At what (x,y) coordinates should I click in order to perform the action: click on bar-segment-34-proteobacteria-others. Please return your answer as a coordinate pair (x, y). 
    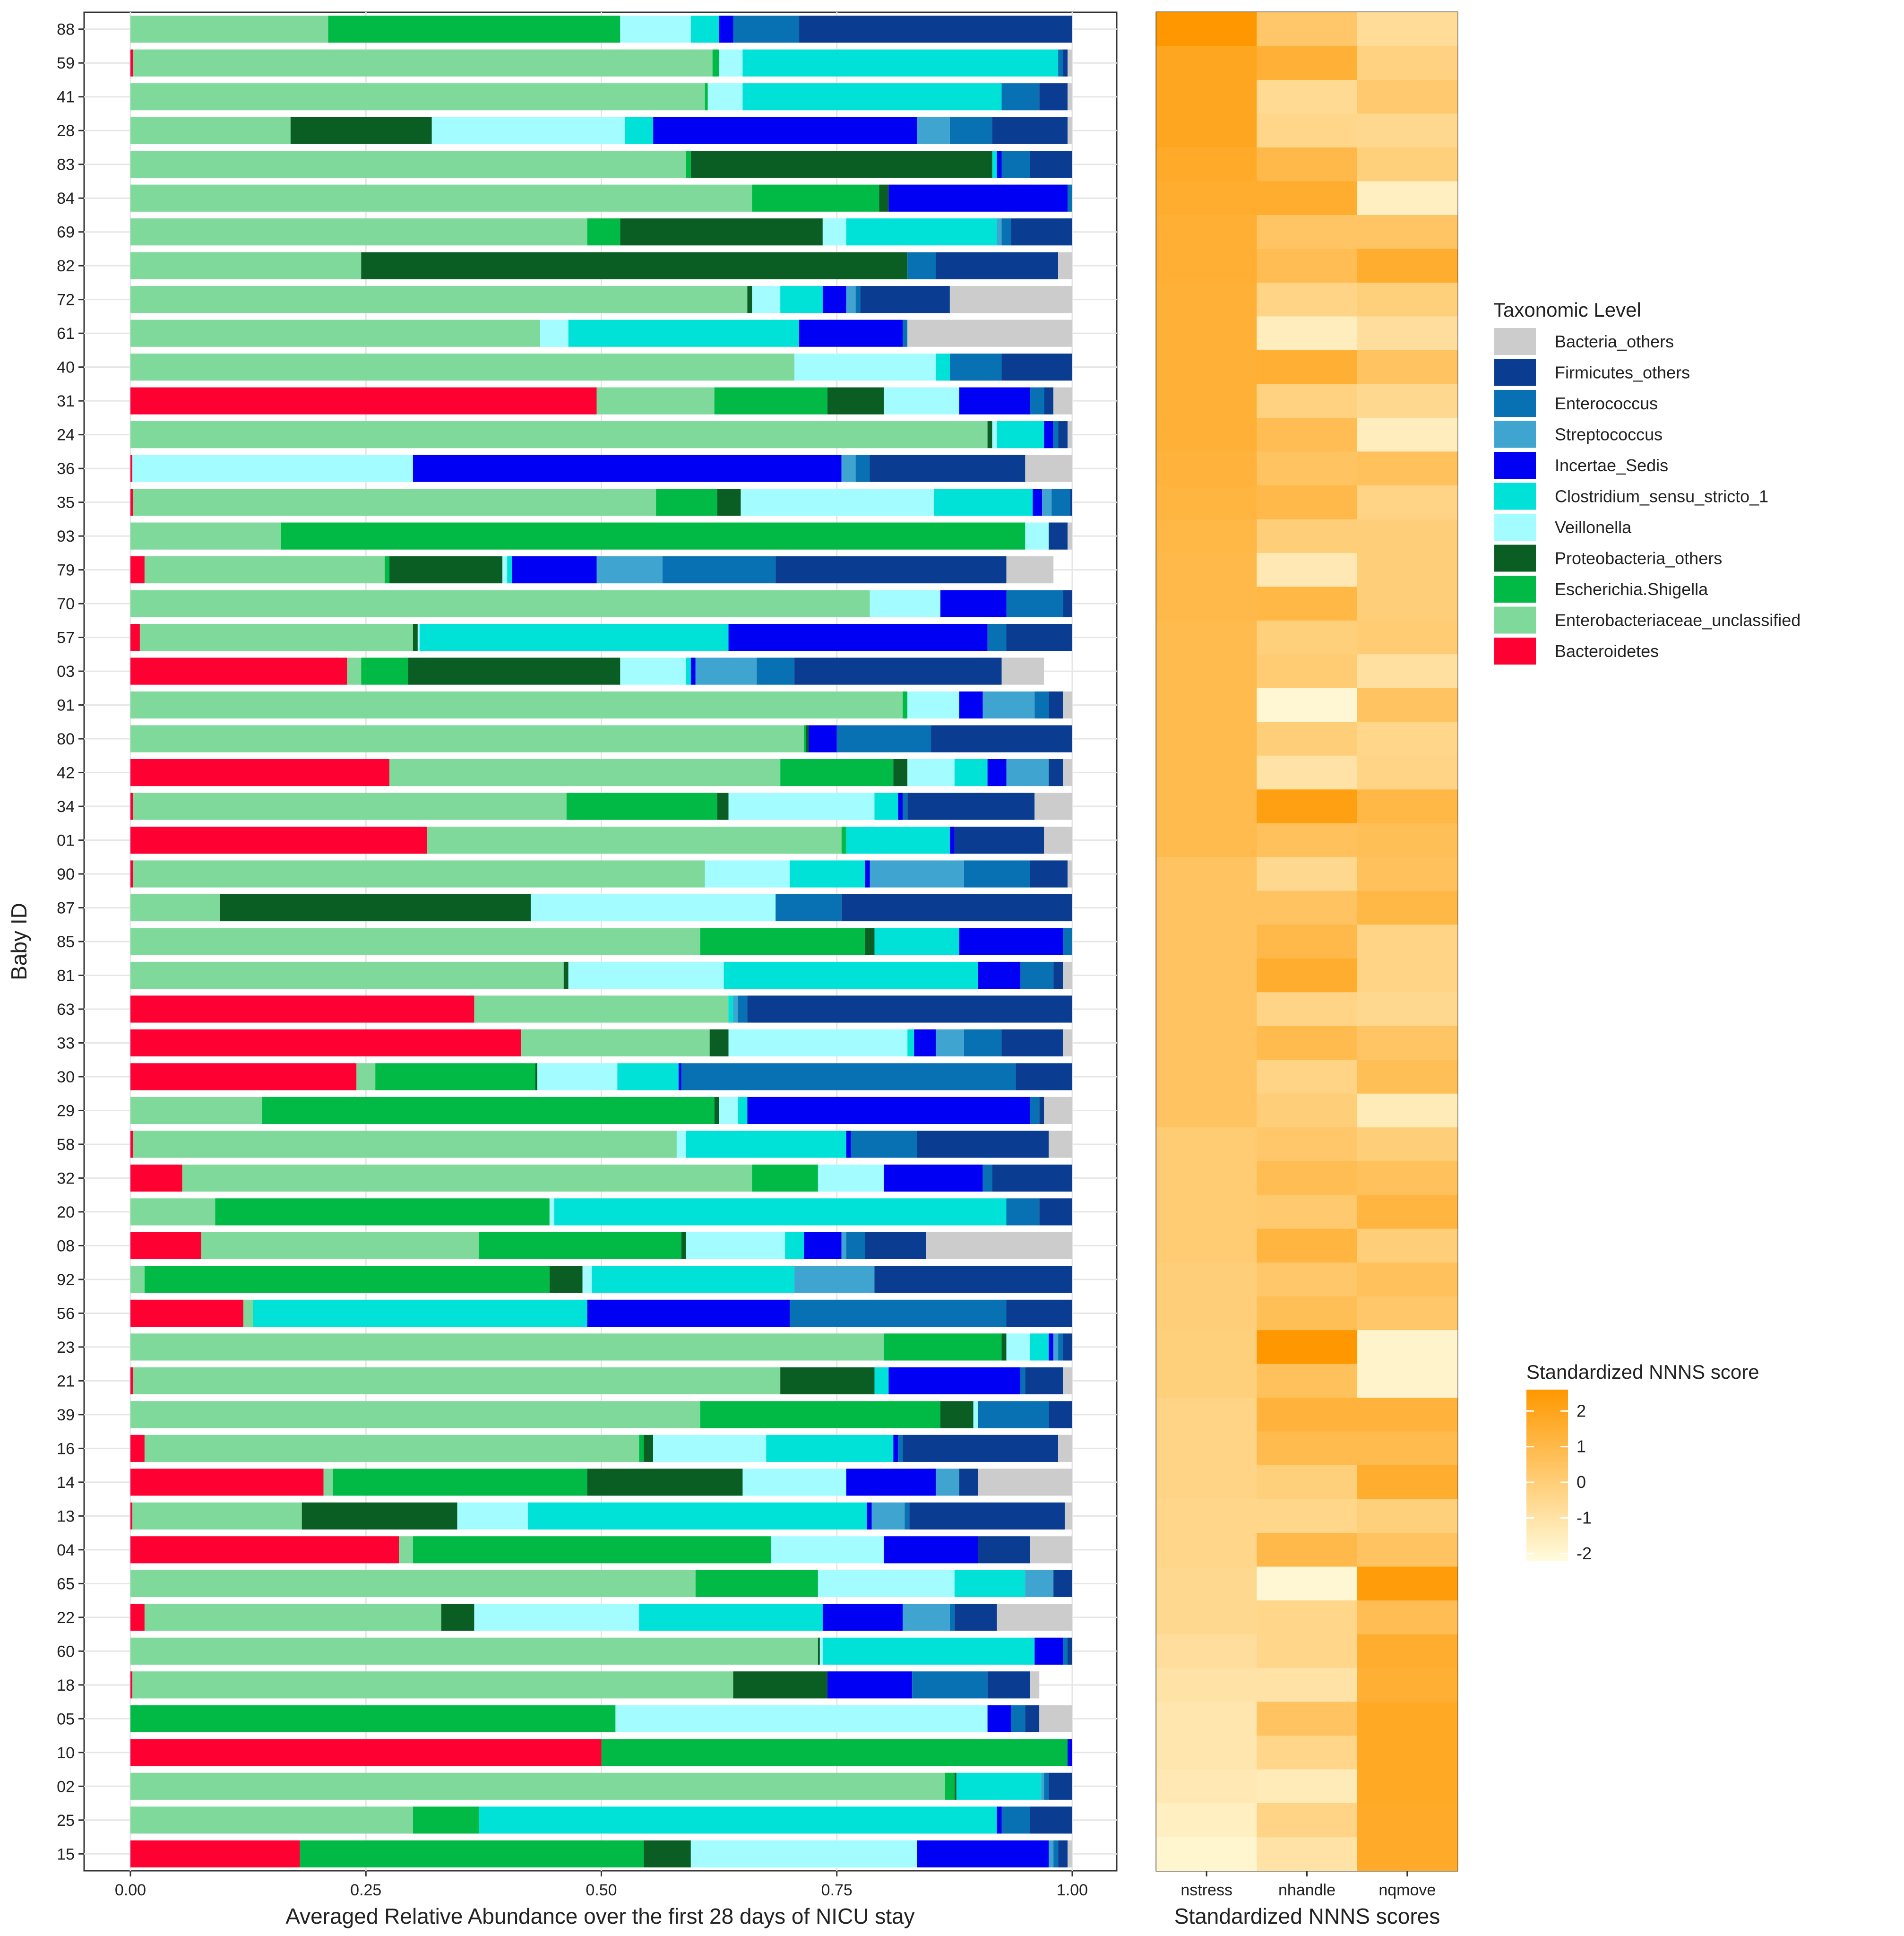
    Looking at the image, I should click on (723, 806).